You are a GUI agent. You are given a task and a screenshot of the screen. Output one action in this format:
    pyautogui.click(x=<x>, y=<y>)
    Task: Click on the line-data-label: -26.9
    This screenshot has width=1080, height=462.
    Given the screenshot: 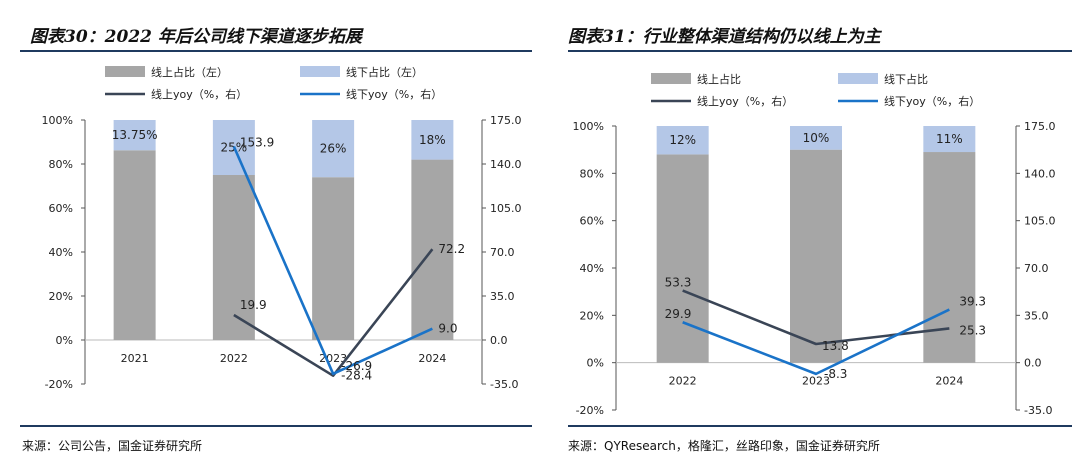 What is the action you would take?
    pyautogui.click(x=356, y=366)
    